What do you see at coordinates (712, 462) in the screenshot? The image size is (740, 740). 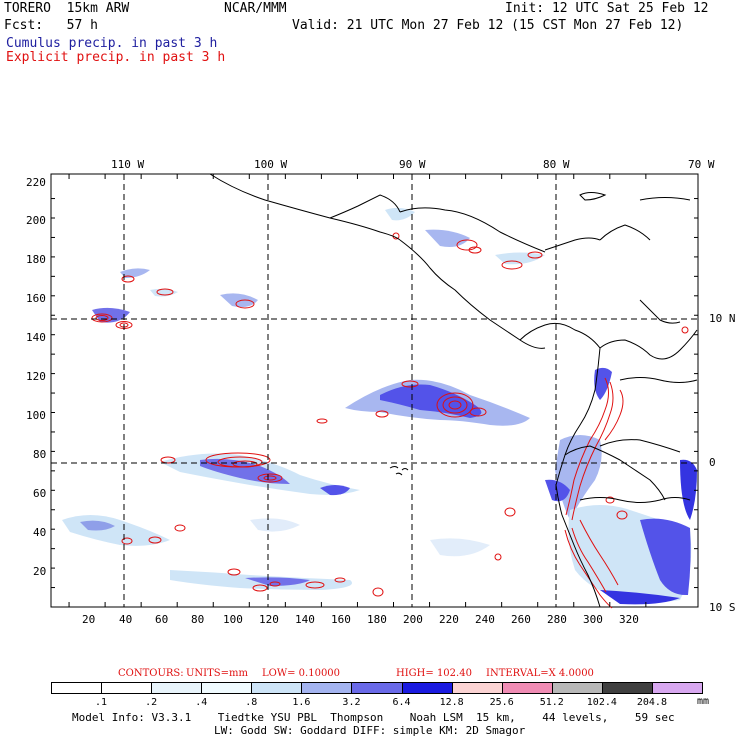 I see `lat-label-0: 0` at bounding box center [712, 462].